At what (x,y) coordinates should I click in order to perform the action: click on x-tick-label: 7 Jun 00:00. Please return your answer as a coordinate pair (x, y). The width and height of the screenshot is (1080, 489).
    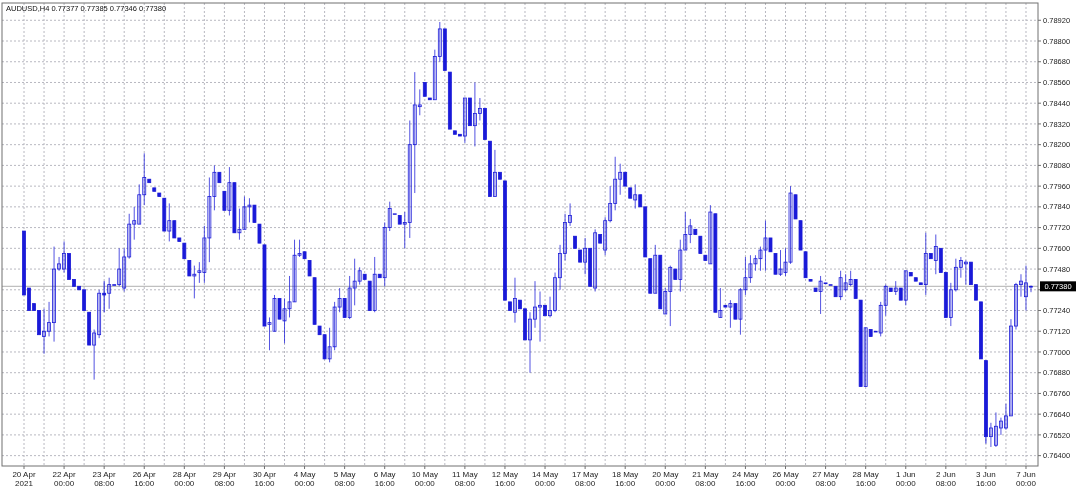
    Looking at the image, I should click on (1026, 479).